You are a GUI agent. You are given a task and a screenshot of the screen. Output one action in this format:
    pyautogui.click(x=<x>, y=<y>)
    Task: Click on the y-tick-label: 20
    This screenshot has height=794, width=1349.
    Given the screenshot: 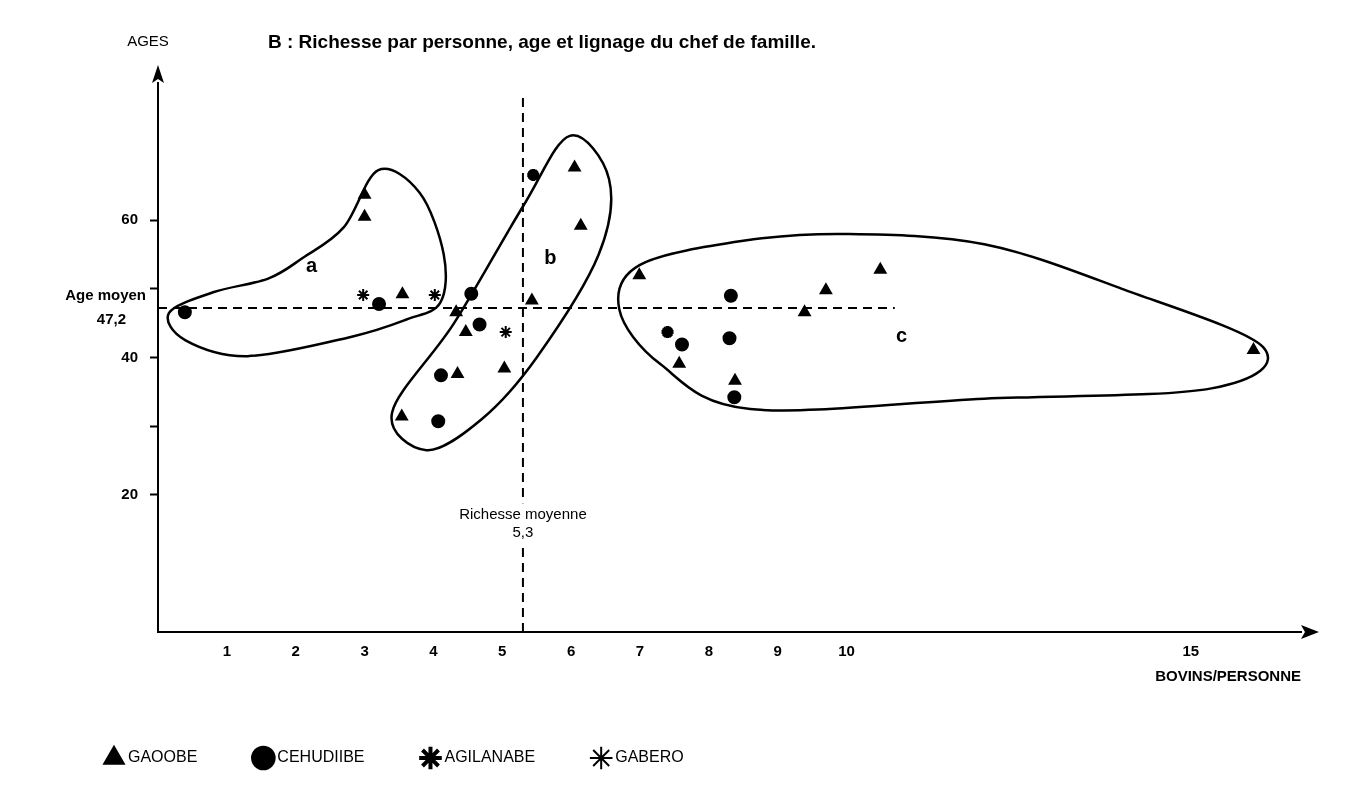 What is the action you would take?
    pyautogui.click(x=129, y=493)
    